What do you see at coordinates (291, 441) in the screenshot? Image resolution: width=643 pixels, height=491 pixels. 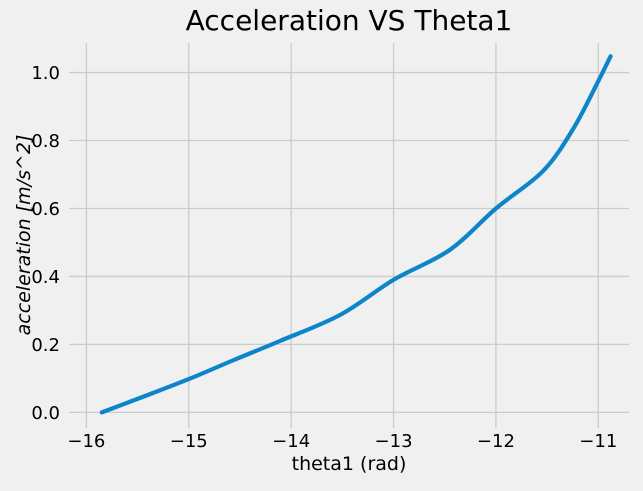 I see `x-tick-label: −14` at bounding box center [291, 441].